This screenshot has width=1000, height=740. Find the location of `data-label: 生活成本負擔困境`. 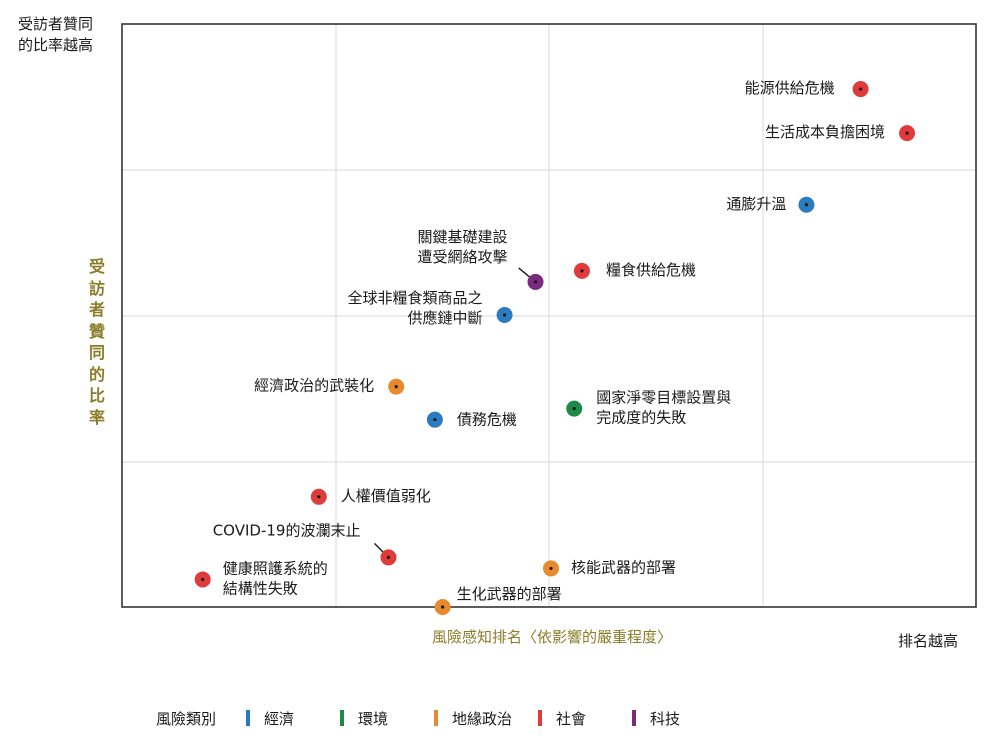

data-label: 生活成本負擔困境 is located at coordinates (825, 132).